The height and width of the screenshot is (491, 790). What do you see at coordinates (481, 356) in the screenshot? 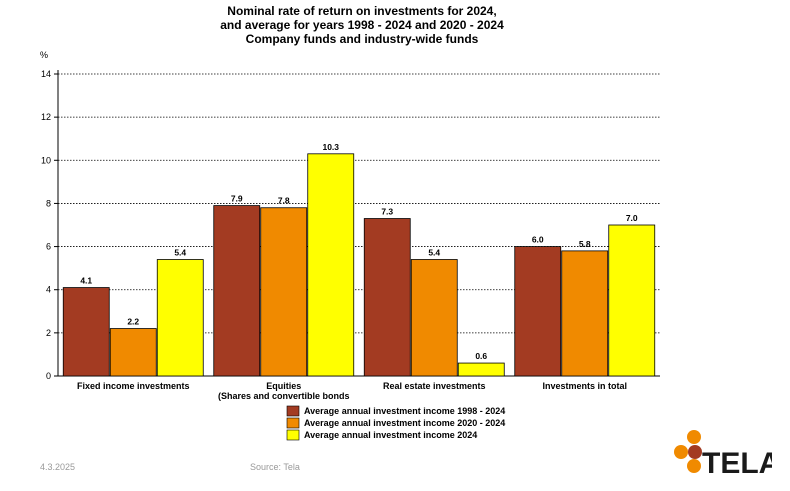
I see `bar-value-label: 0.6` at bounding box center [481, 356].